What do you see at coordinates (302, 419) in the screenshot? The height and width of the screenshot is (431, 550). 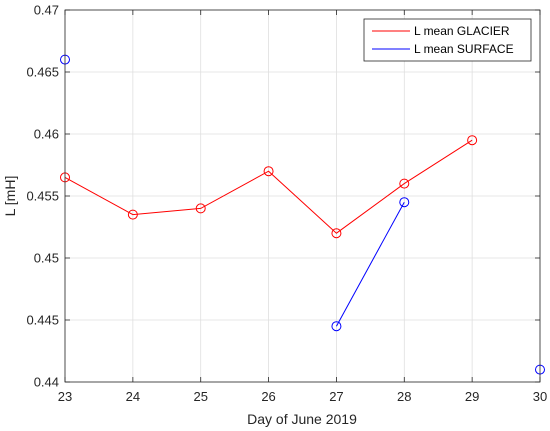 I see `x-axis-label: Day of June 2019` at bounding box center [302, 419].